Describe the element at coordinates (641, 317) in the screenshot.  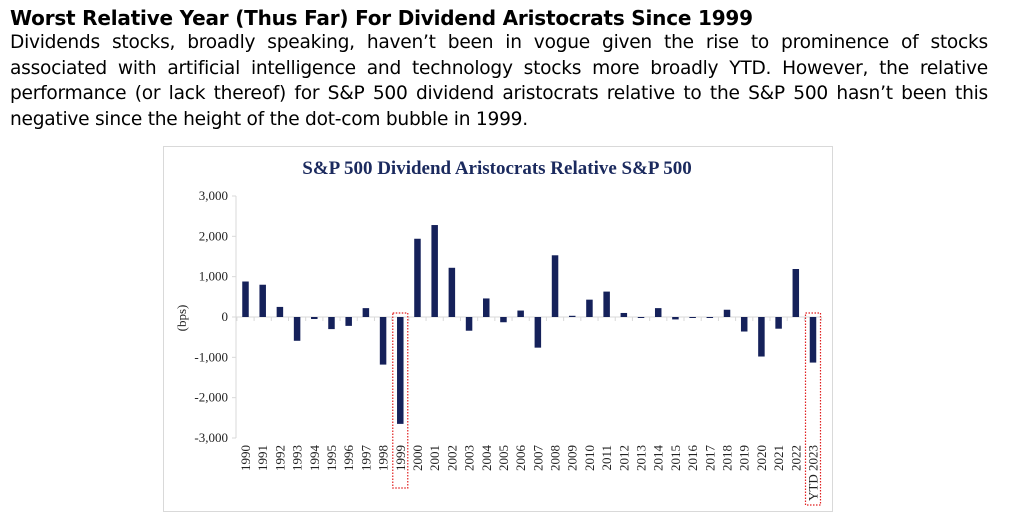
I see `bar-2013` at that location.